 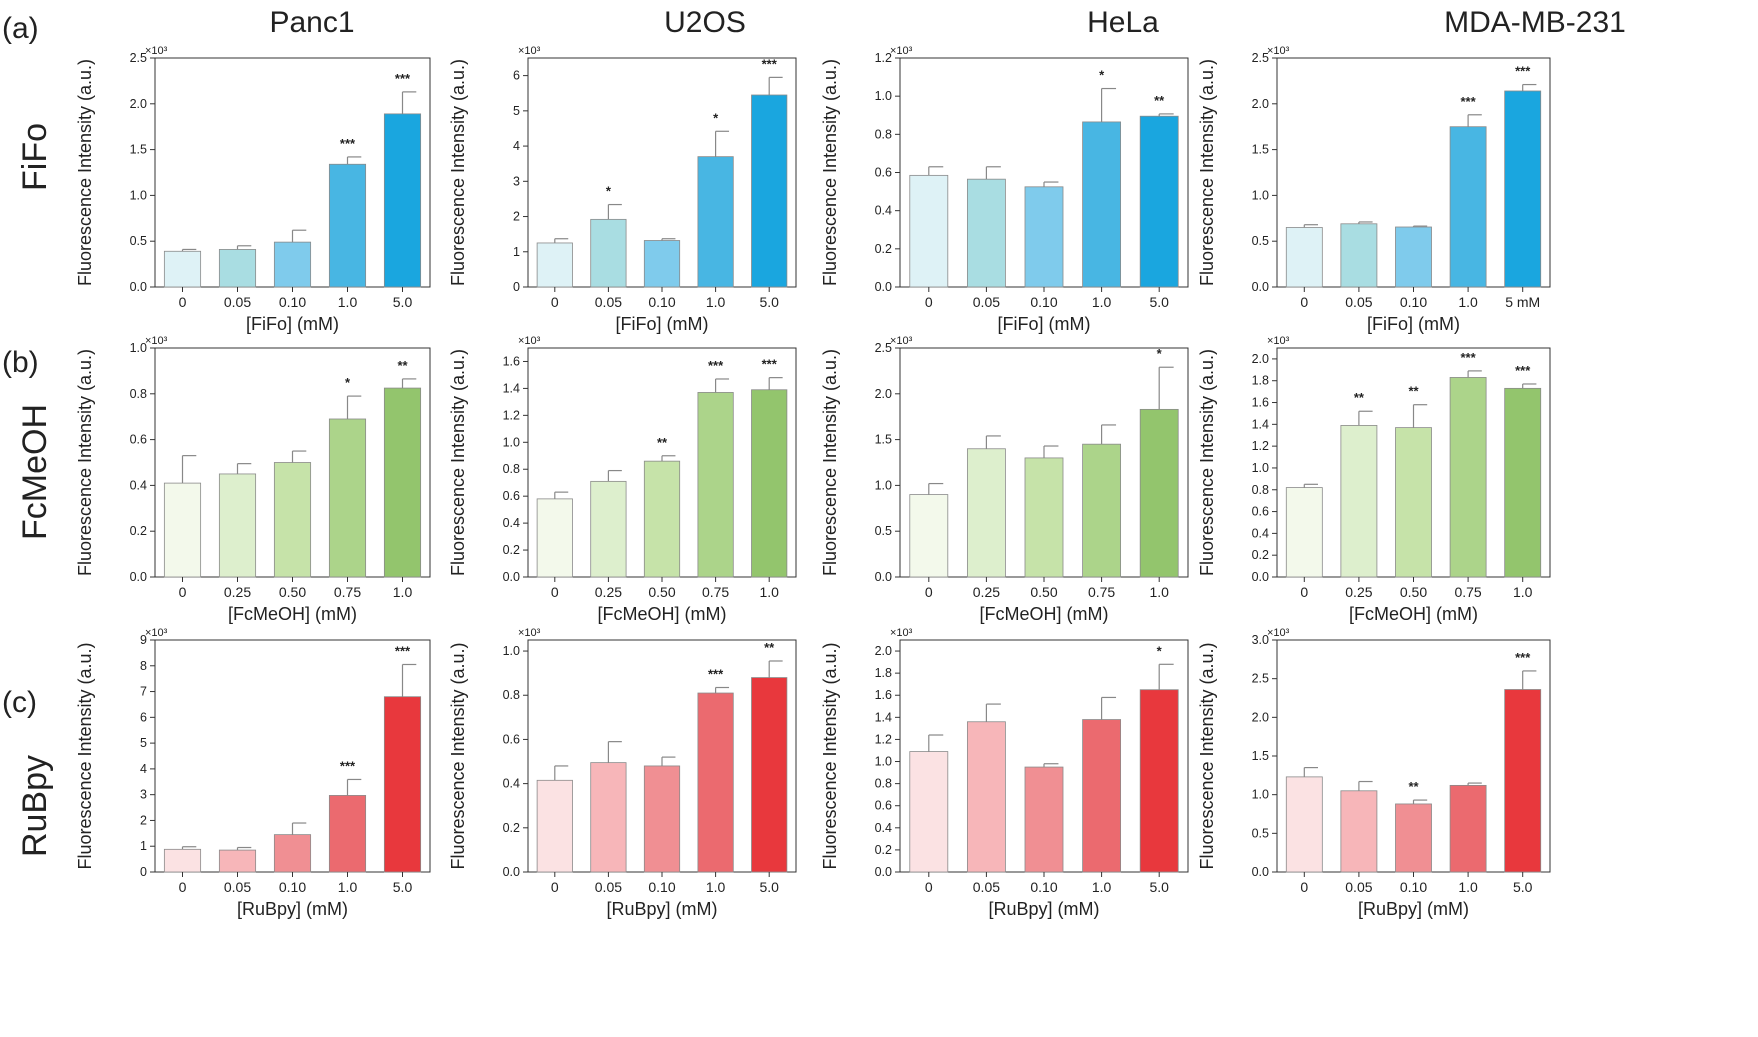 I want to click on col-title-hela: HeLa, so click(x=1123, y=22).